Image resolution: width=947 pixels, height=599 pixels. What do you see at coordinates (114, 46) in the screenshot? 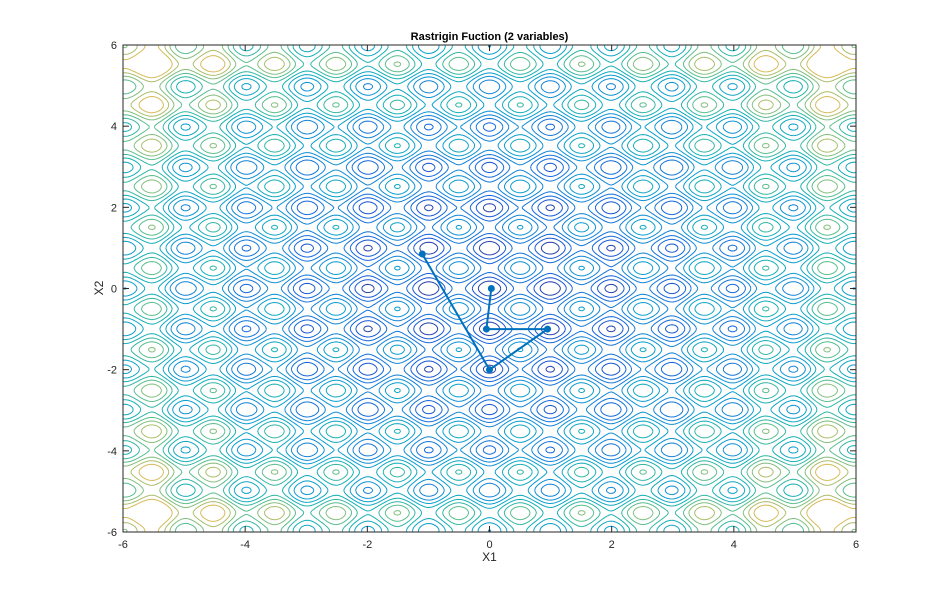
I see `y-tick-label: 6` at bounding box center [114, 46].